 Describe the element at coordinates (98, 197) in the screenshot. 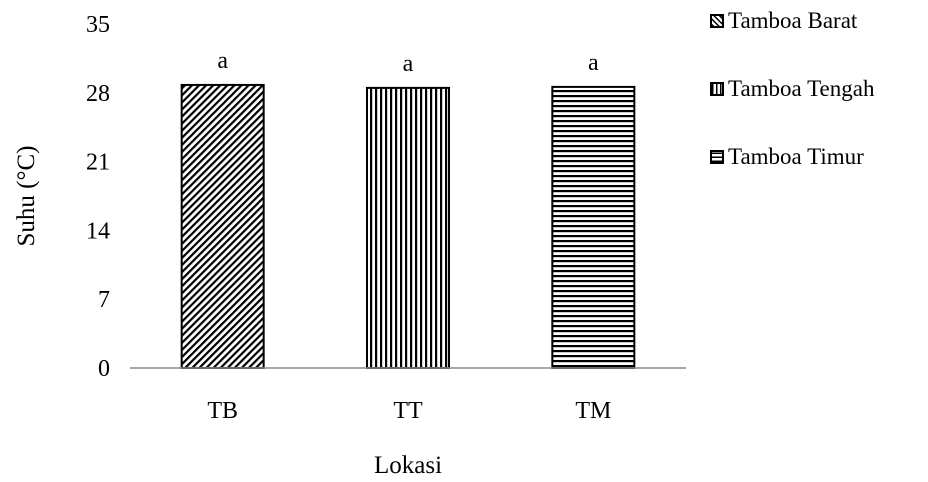

I see `y-axis-ticks: 0 7 14 21 28 35` at that location.